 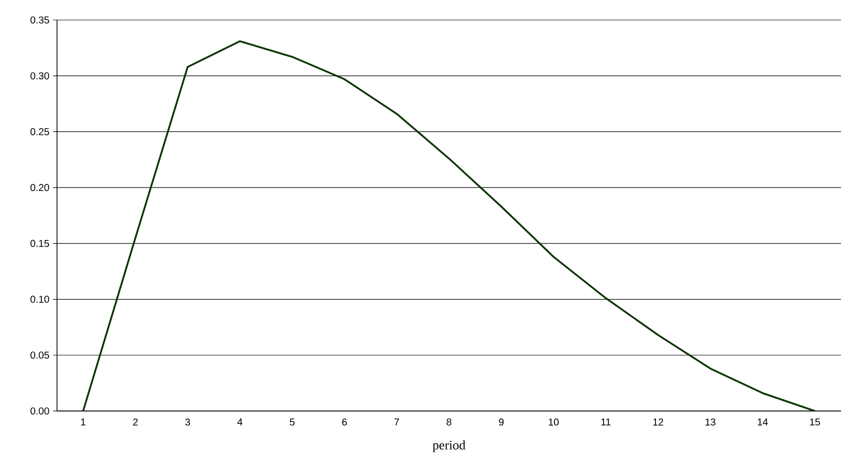 I want to click on x-tick-label: 13, so click(x=711, y=422).